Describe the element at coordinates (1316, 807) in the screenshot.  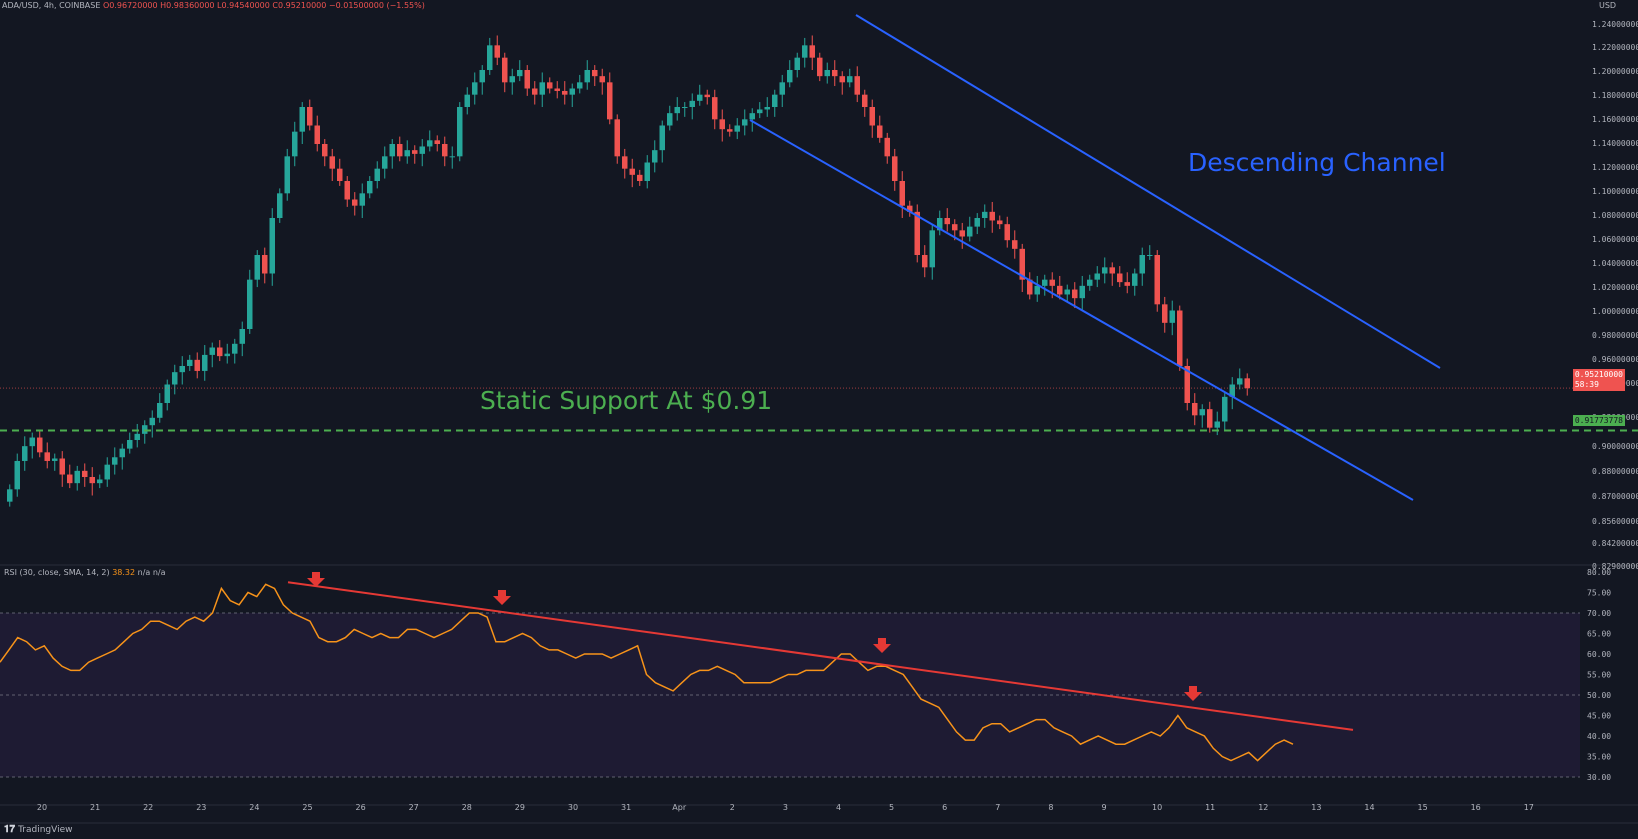
I see `time-tick-label: 13` at that location.